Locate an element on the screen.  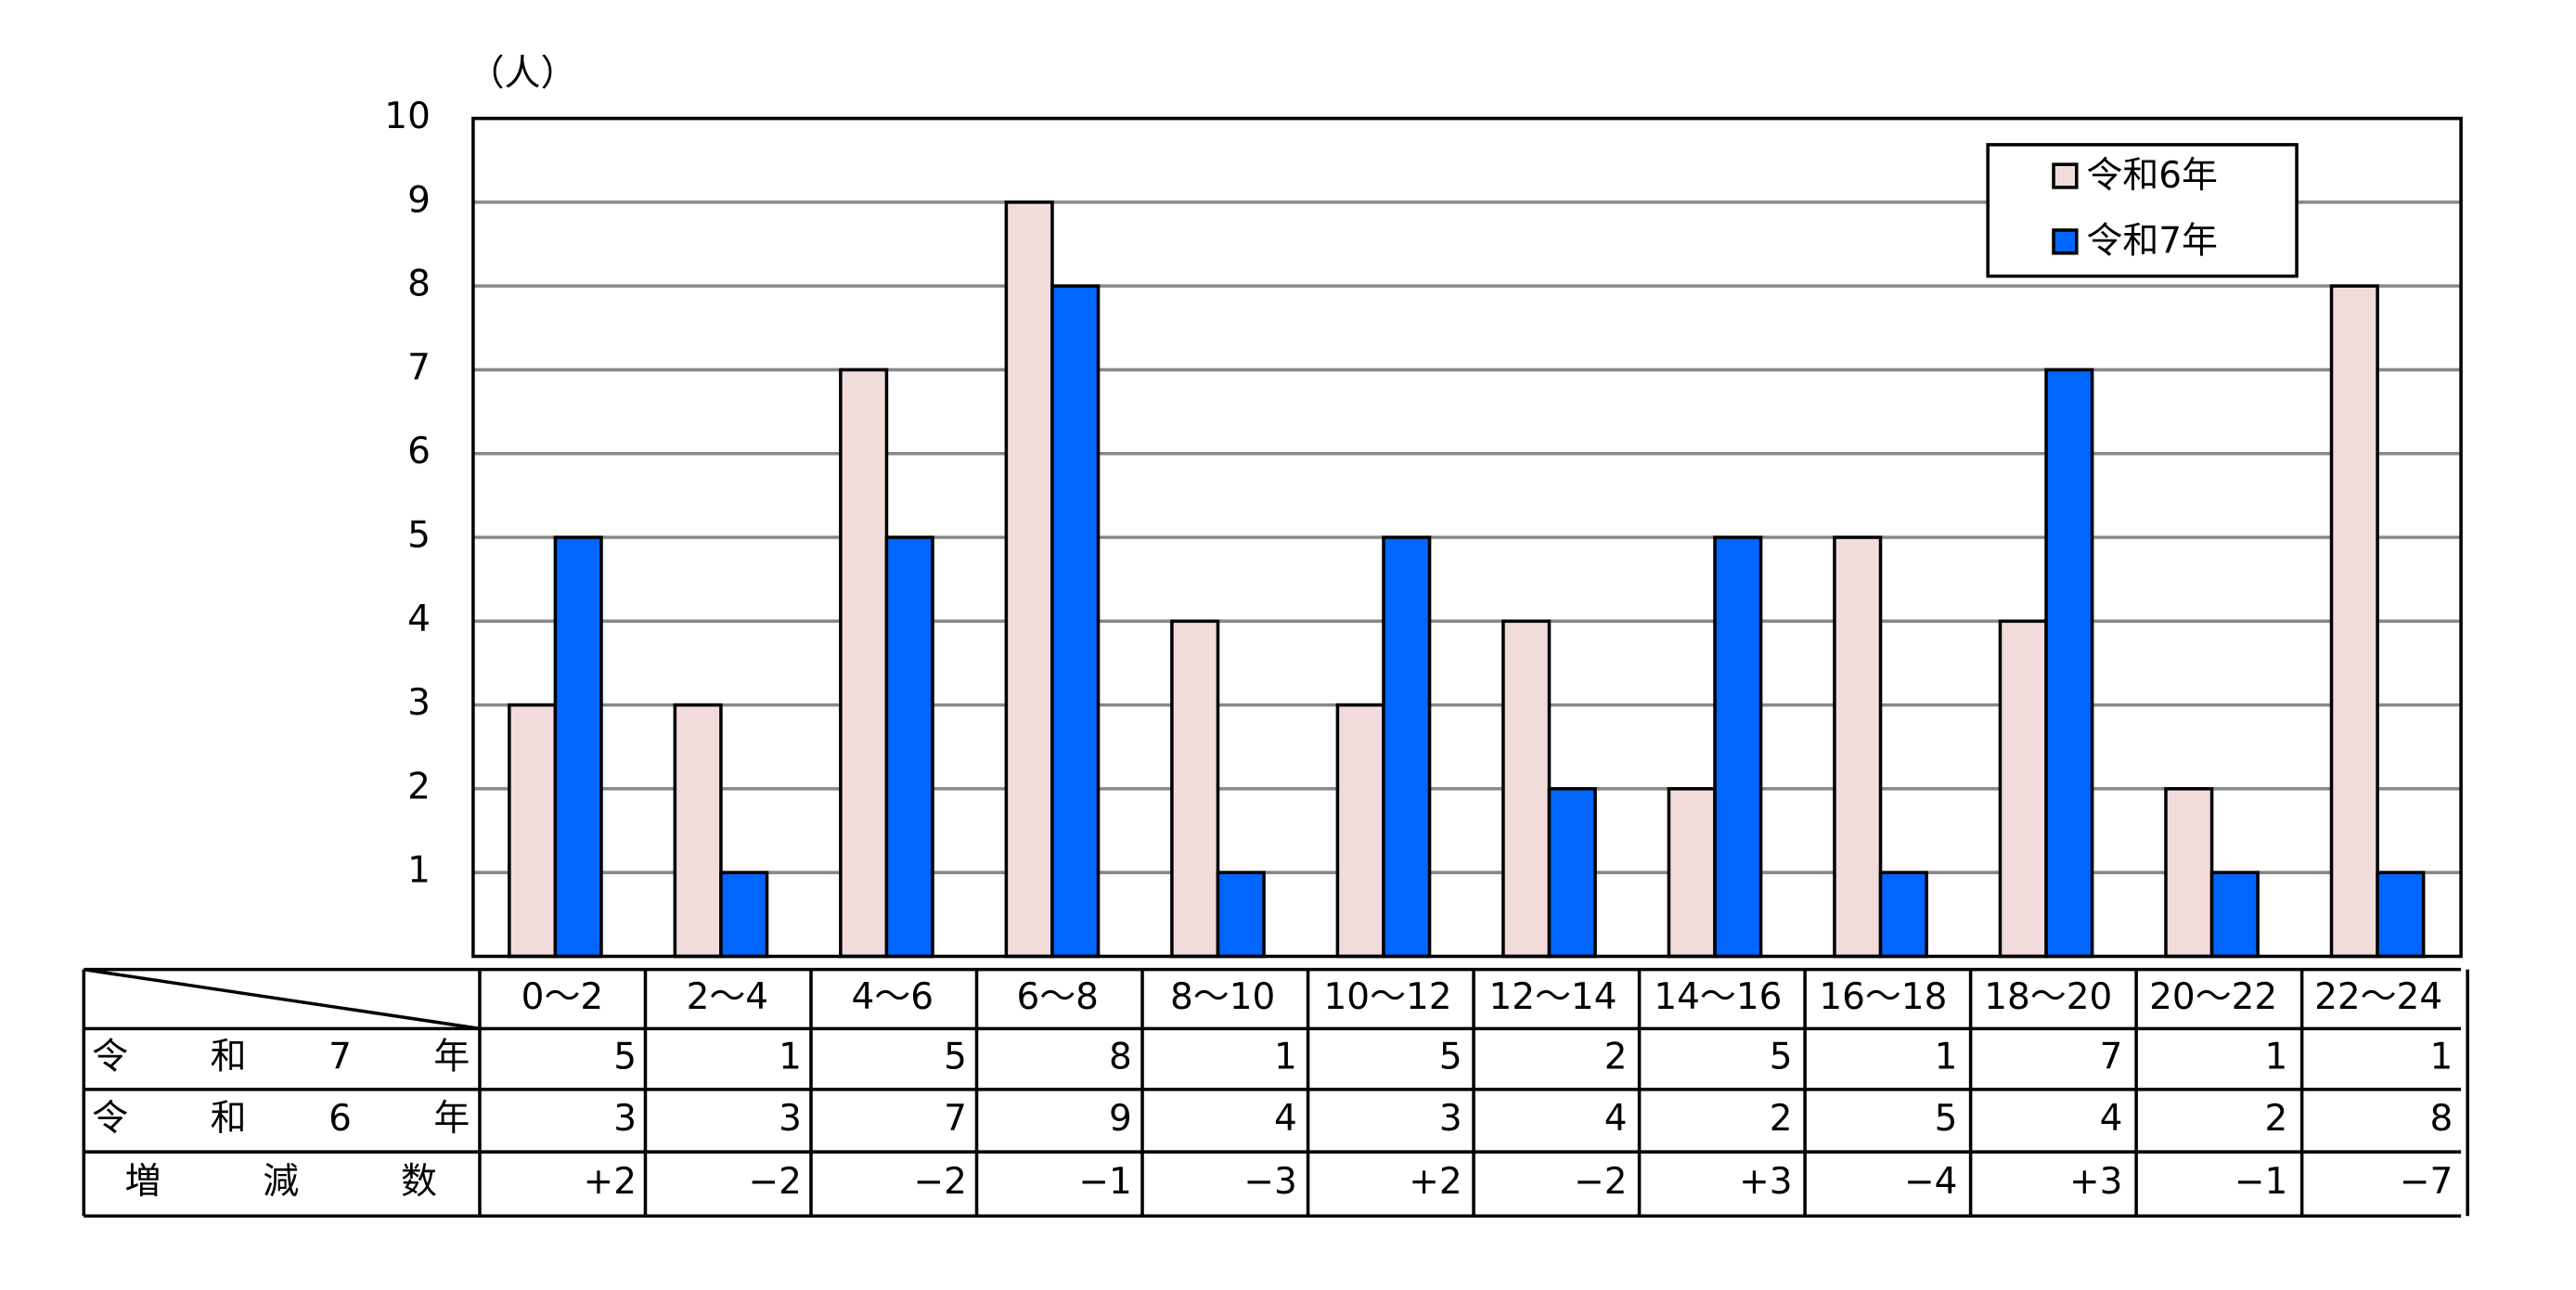
legend-box is located at coordinates (2142, 210).